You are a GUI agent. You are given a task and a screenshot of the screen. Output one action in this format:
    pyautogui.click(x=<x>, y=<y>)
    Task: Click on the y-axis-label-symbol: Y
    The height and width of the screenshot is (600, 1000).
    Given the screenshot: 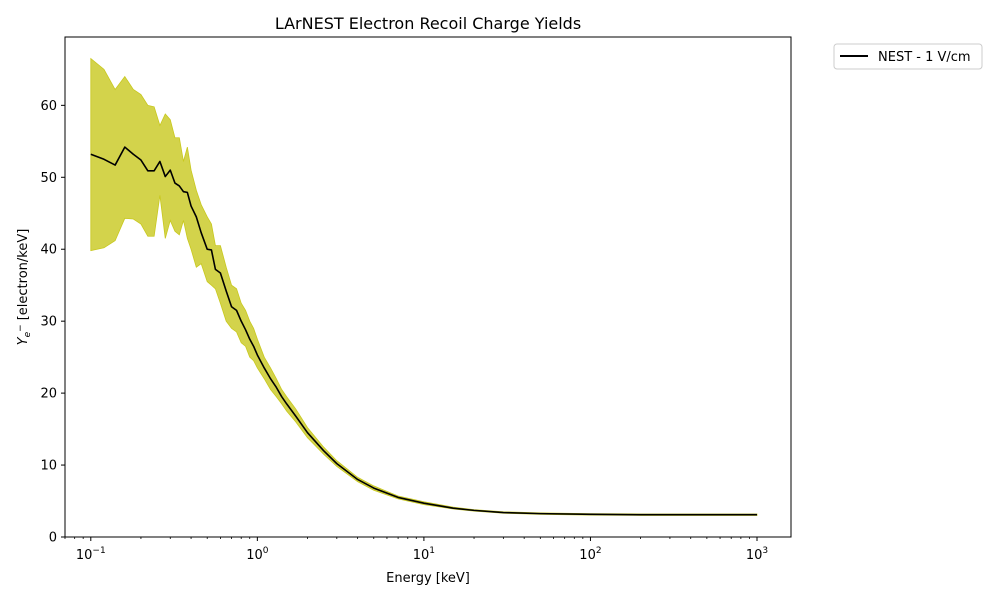 What is the action you would take?
    pyautogui.click(x=23, y=340)
    